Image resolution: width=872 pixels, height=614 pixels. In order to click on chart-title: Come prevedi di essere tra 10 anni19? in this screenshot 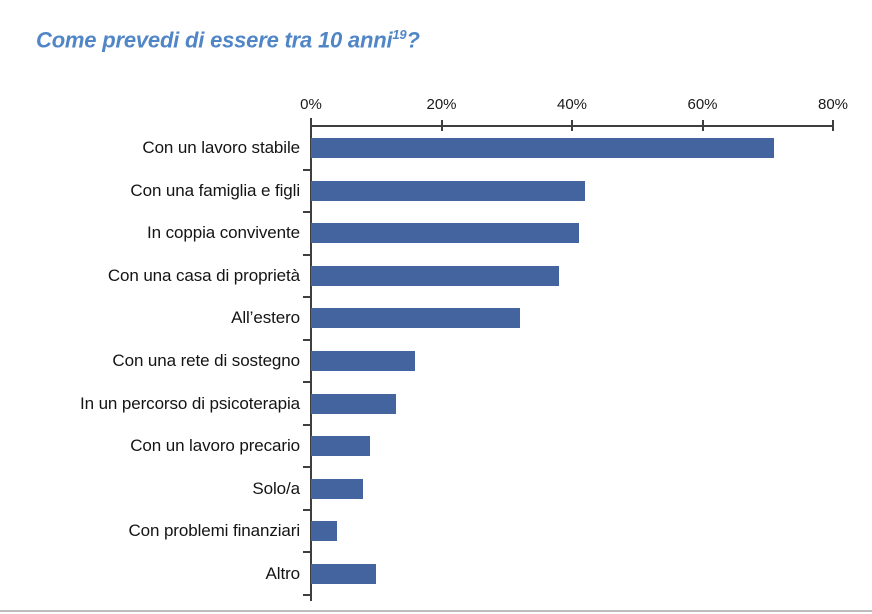, I will do `click(228, 37)`.